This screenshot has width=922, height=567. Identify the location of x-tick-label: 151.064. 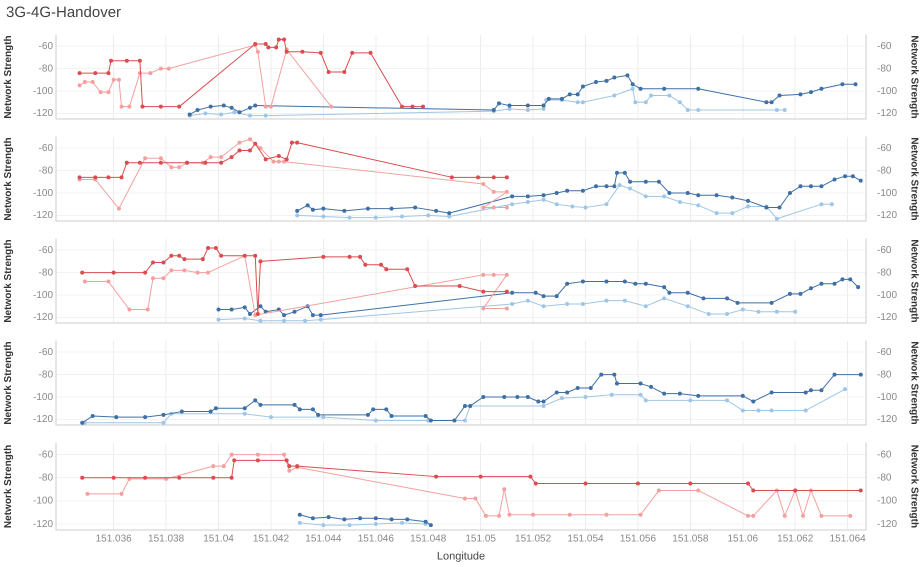
(848, 539).